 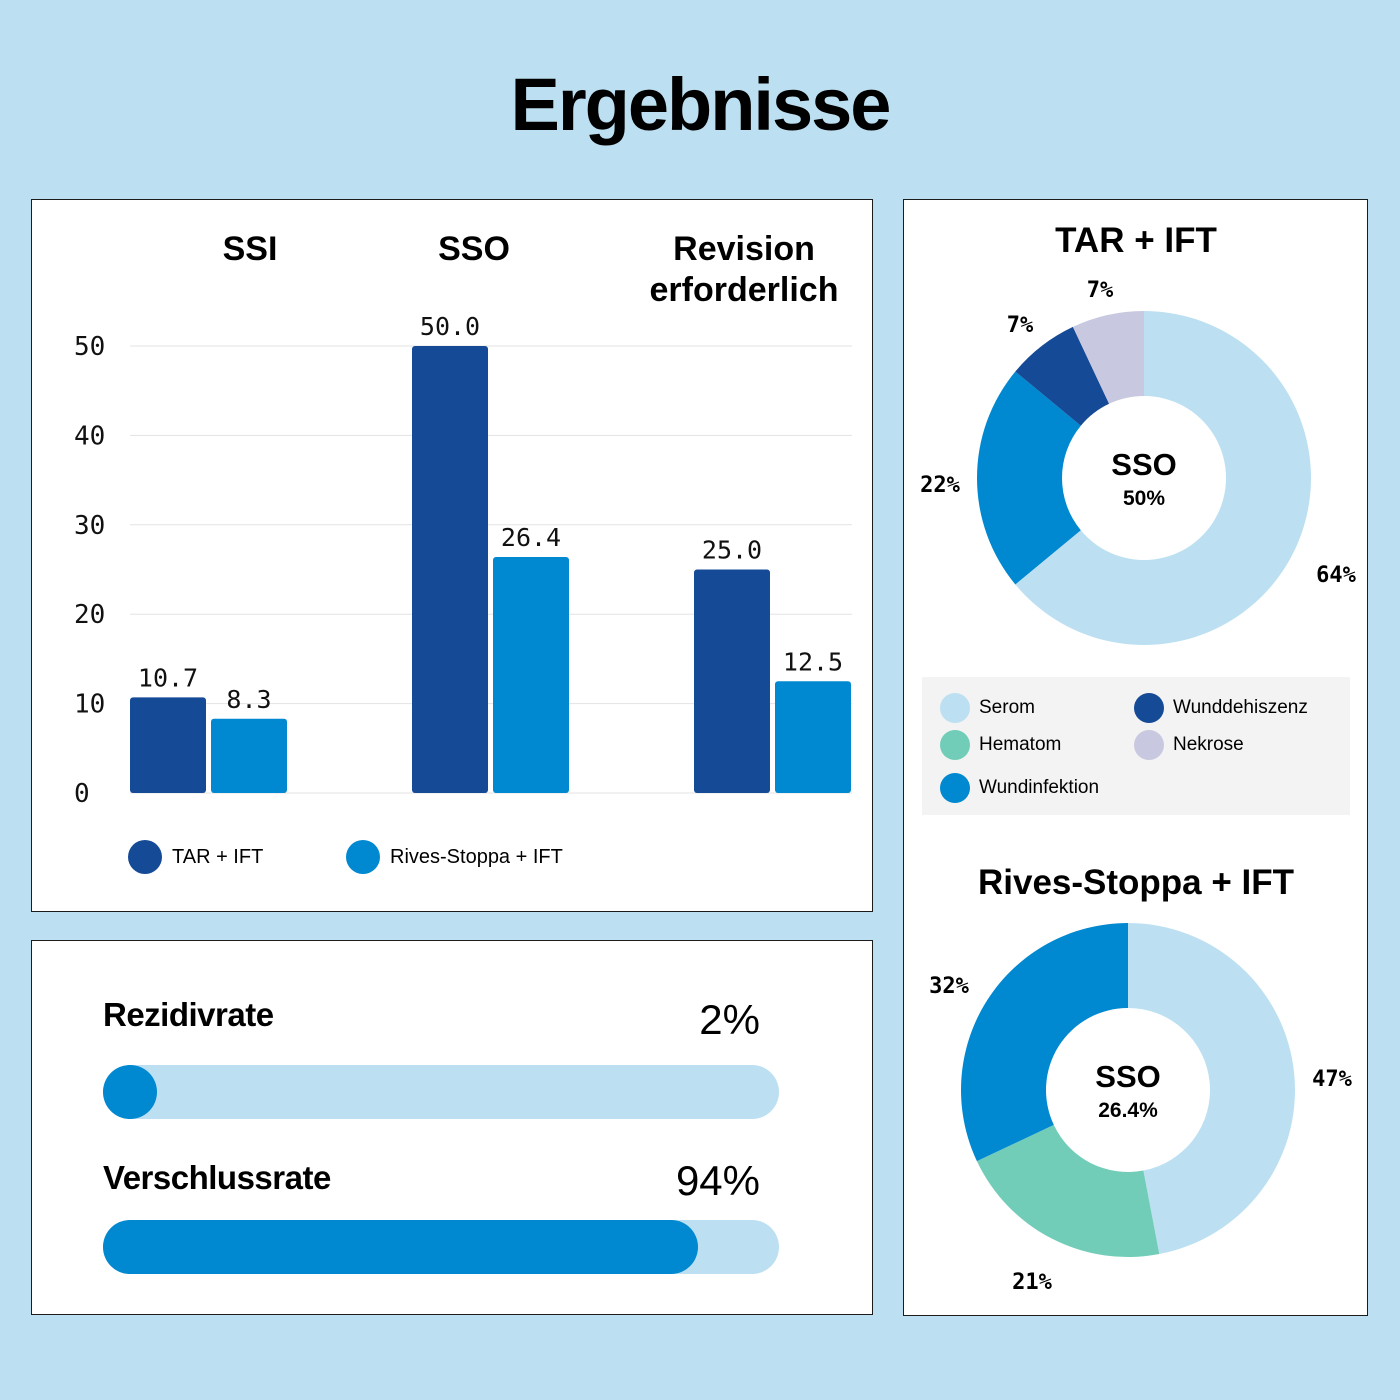 I want to click on recurrence-rate-bar, so click(x=441, y=1092).